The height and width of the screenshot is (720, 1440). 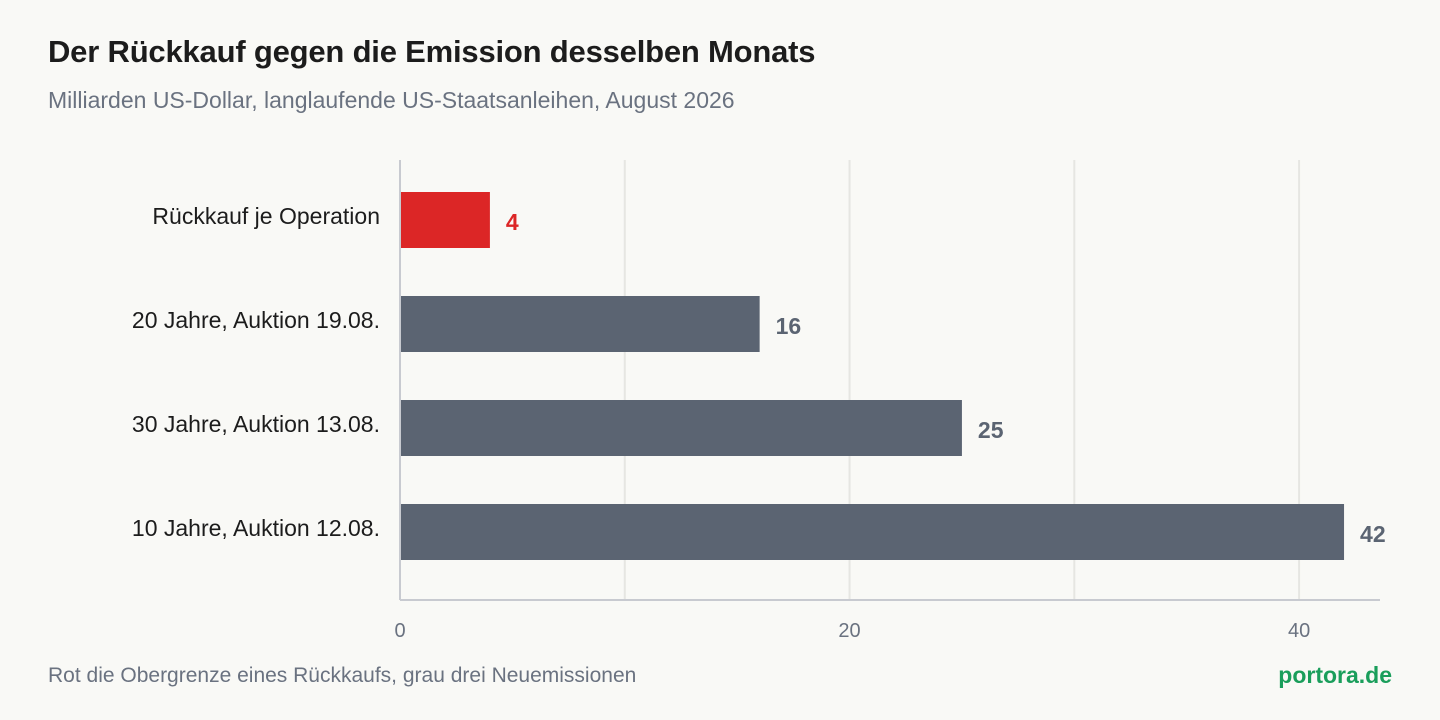 I want to click on value-label: 16, so click(x=789, y=326).